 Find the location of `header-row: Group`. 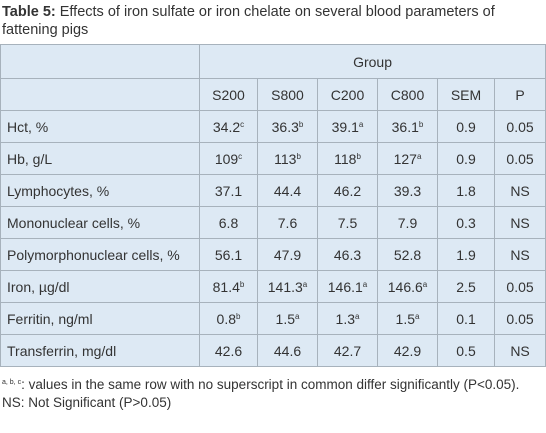

header-row: Group is located at coordinates (273, 61).